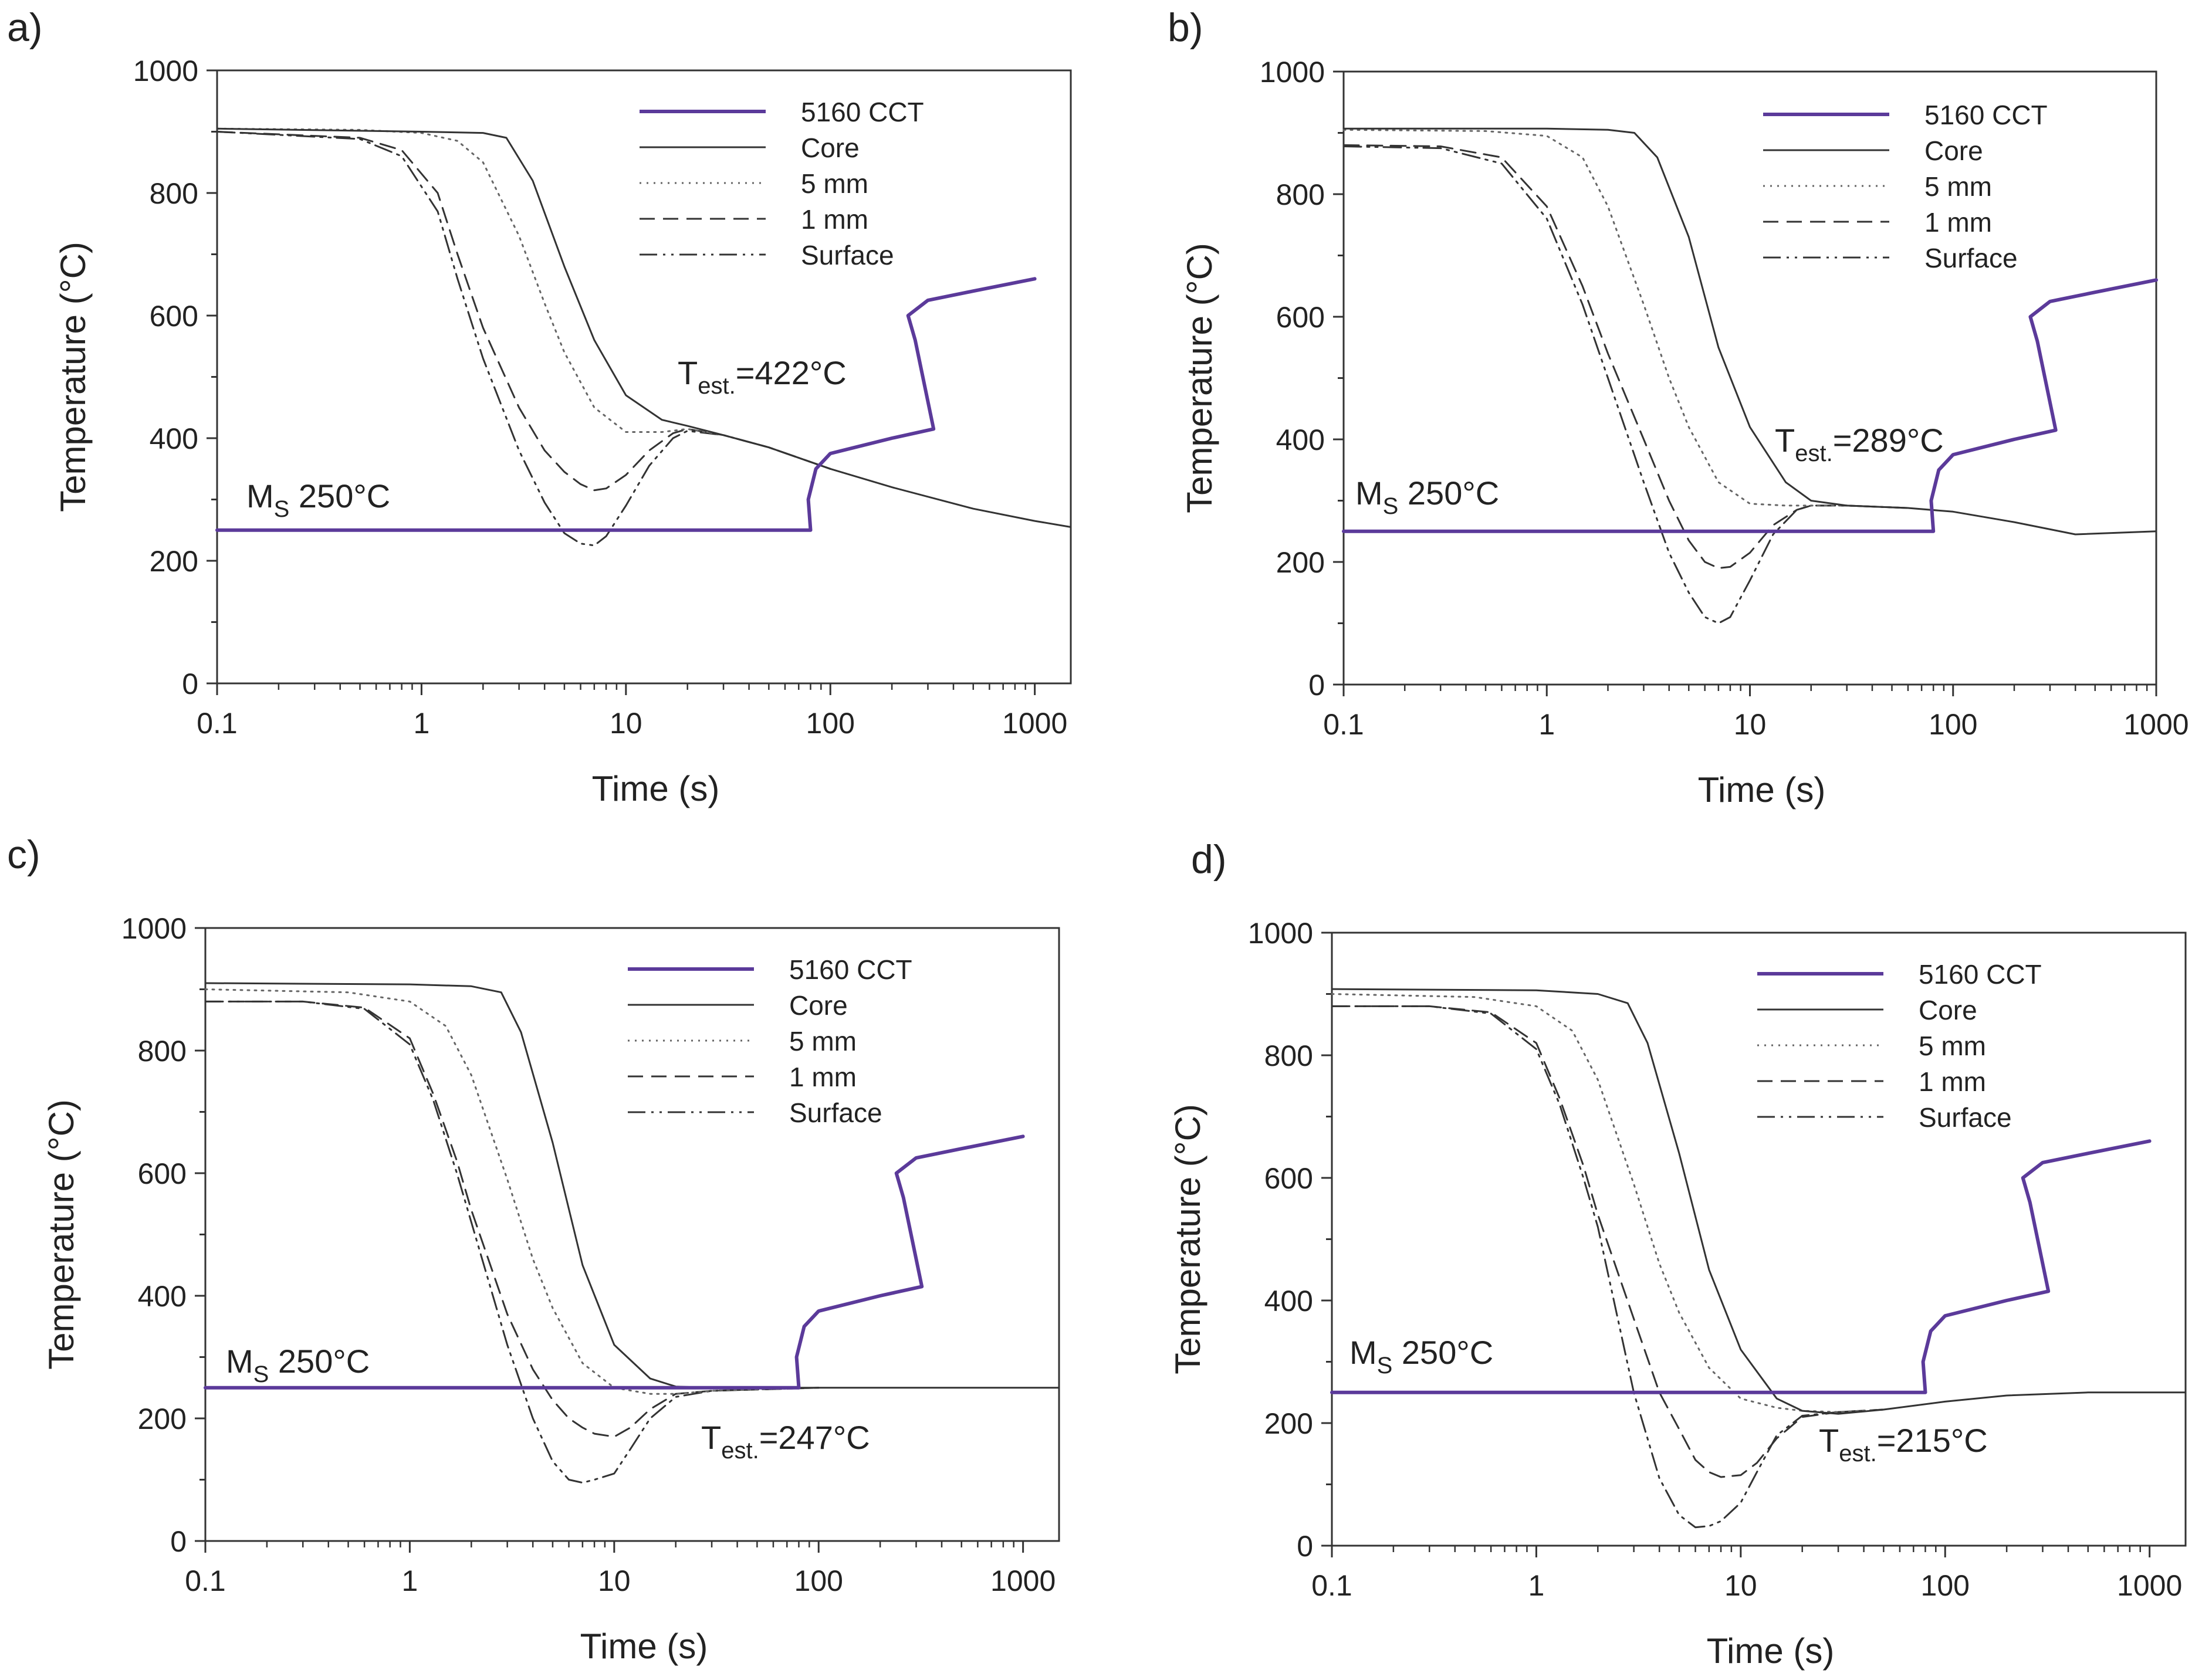  What do you see at coordinates (763, 376) in the screenshot?
I see `annotation-t-est: Test.=422°C` at bounding box center [763, 376].